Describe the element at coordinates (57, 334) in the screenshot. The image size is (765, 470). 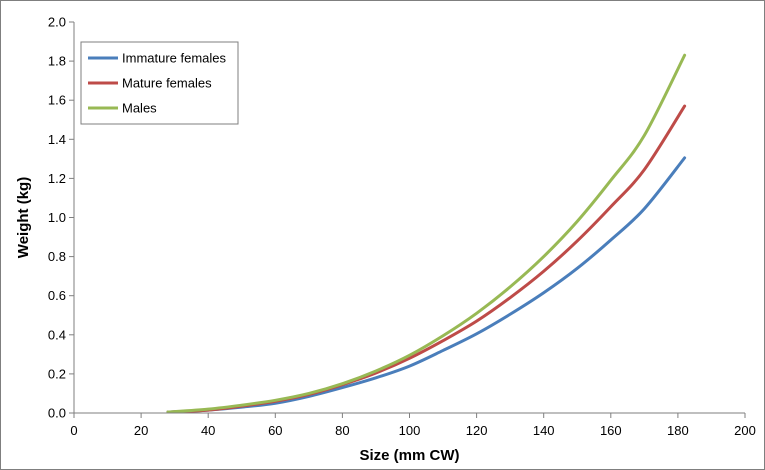
I see `y-tick-label: 0.4` at that location.